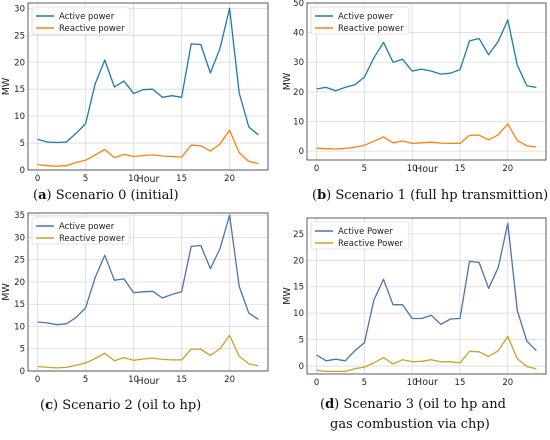 The width and height of the screenshot is (550, 440). I want to click on caption-a: (a) Scenario 0 (initial), so click(106, 195).